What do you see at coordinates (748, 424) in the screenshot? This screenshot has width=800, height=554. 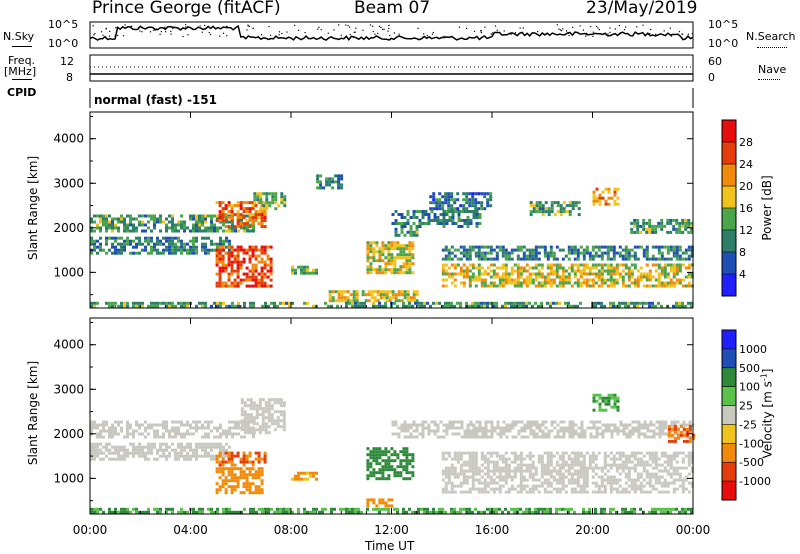 I see `colorbar-tick-label: -25` at bounding box center [748, 424].